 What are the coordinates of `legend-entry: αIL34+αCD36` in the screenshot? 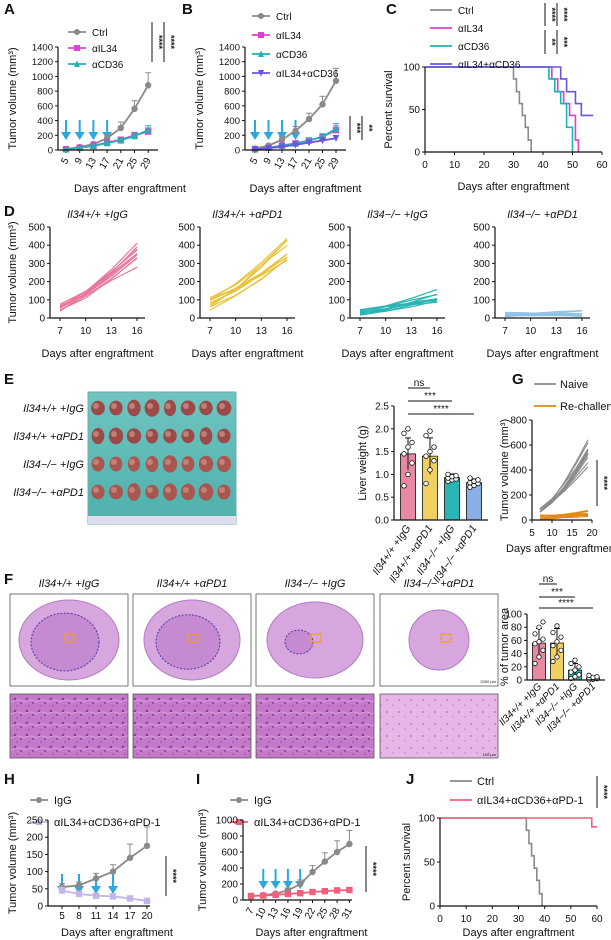 It's located at (489, 65).